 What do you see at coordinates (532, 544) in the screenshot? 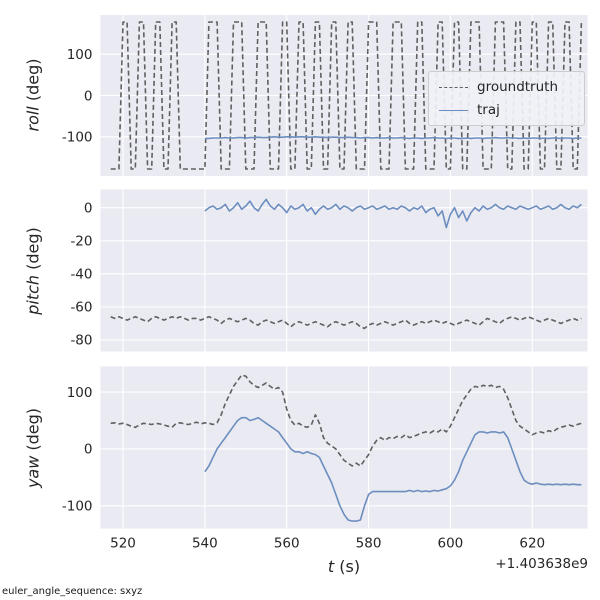
I see `x-tick-label: 620` at bounding box center [532, 544].